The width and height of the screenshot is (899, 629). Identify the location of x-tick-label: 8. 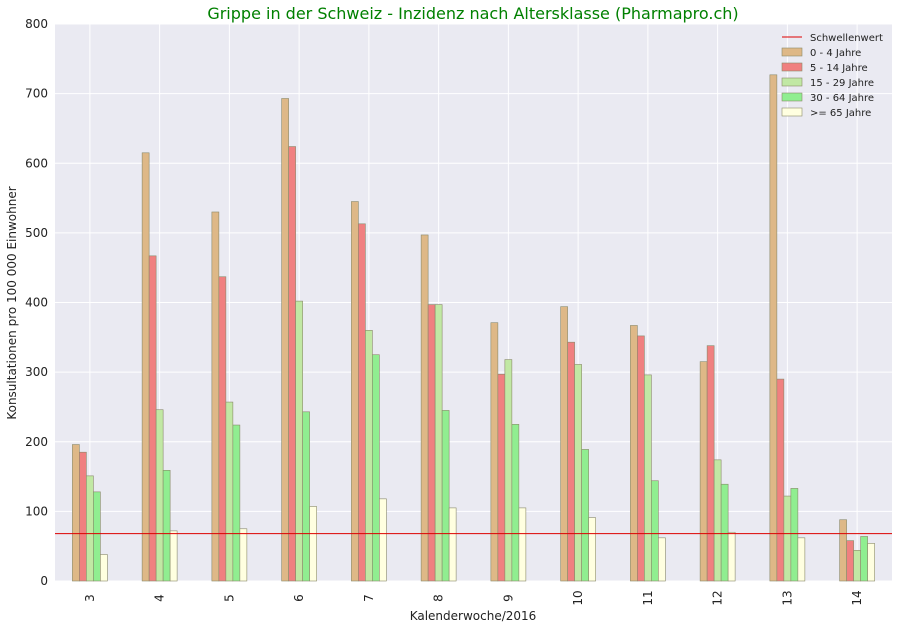
(439, 598).